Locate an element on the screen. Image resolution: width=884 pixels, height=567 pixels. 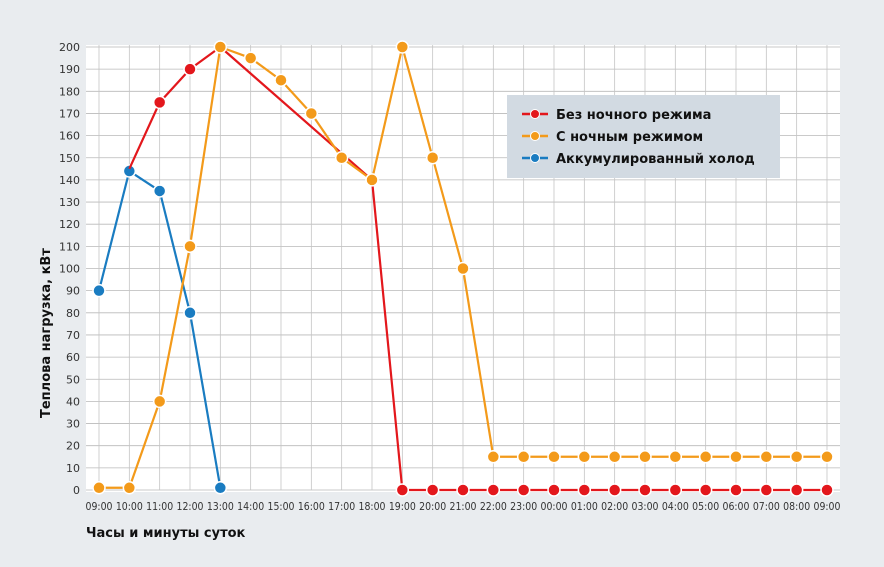
y-tick-label: 50 is located at coordinates (73, 379).